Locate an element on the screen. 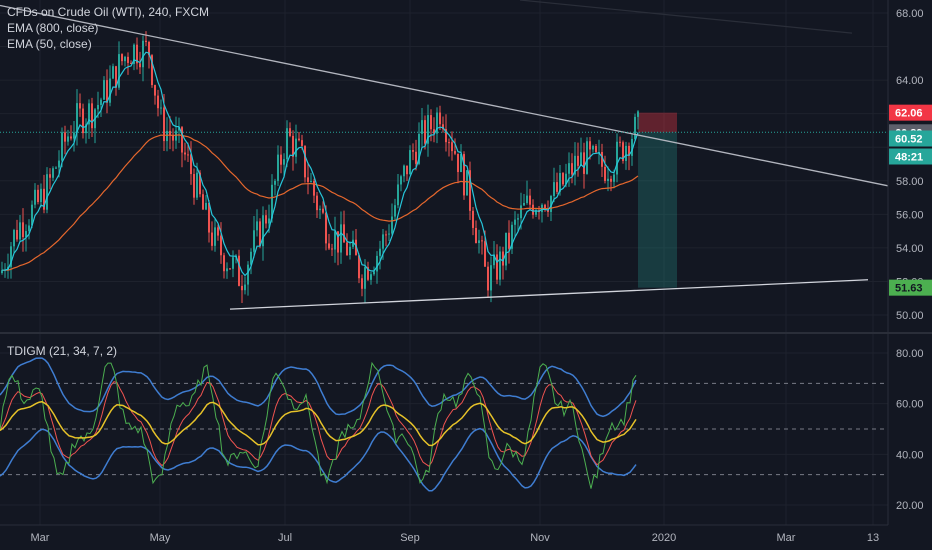 Image resolution: width=932 pixels, height=550 pixels. time-tick-label: 13 is located at coordinates (873, 538).